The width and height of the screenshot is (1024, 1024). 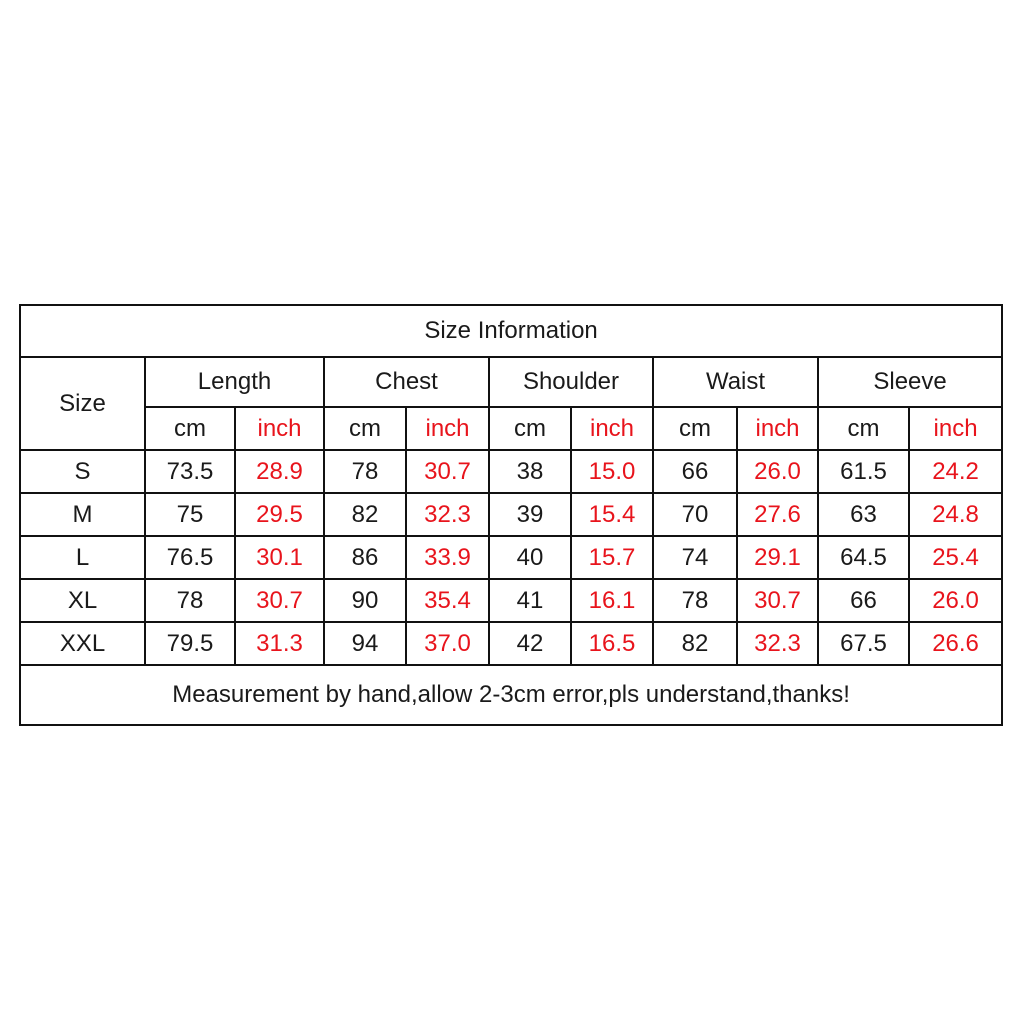 What do you see at coordinates (279, 471) in the screenshot?
I see `inch-value: 28.9` at bounding box center [279, 471].